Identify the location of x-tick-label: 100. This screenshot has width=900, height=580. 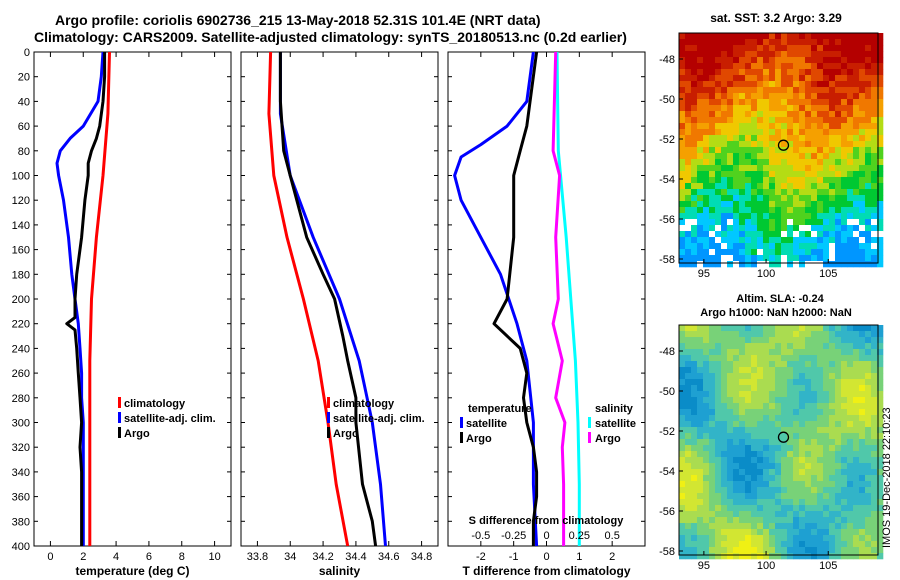
(766, 274).